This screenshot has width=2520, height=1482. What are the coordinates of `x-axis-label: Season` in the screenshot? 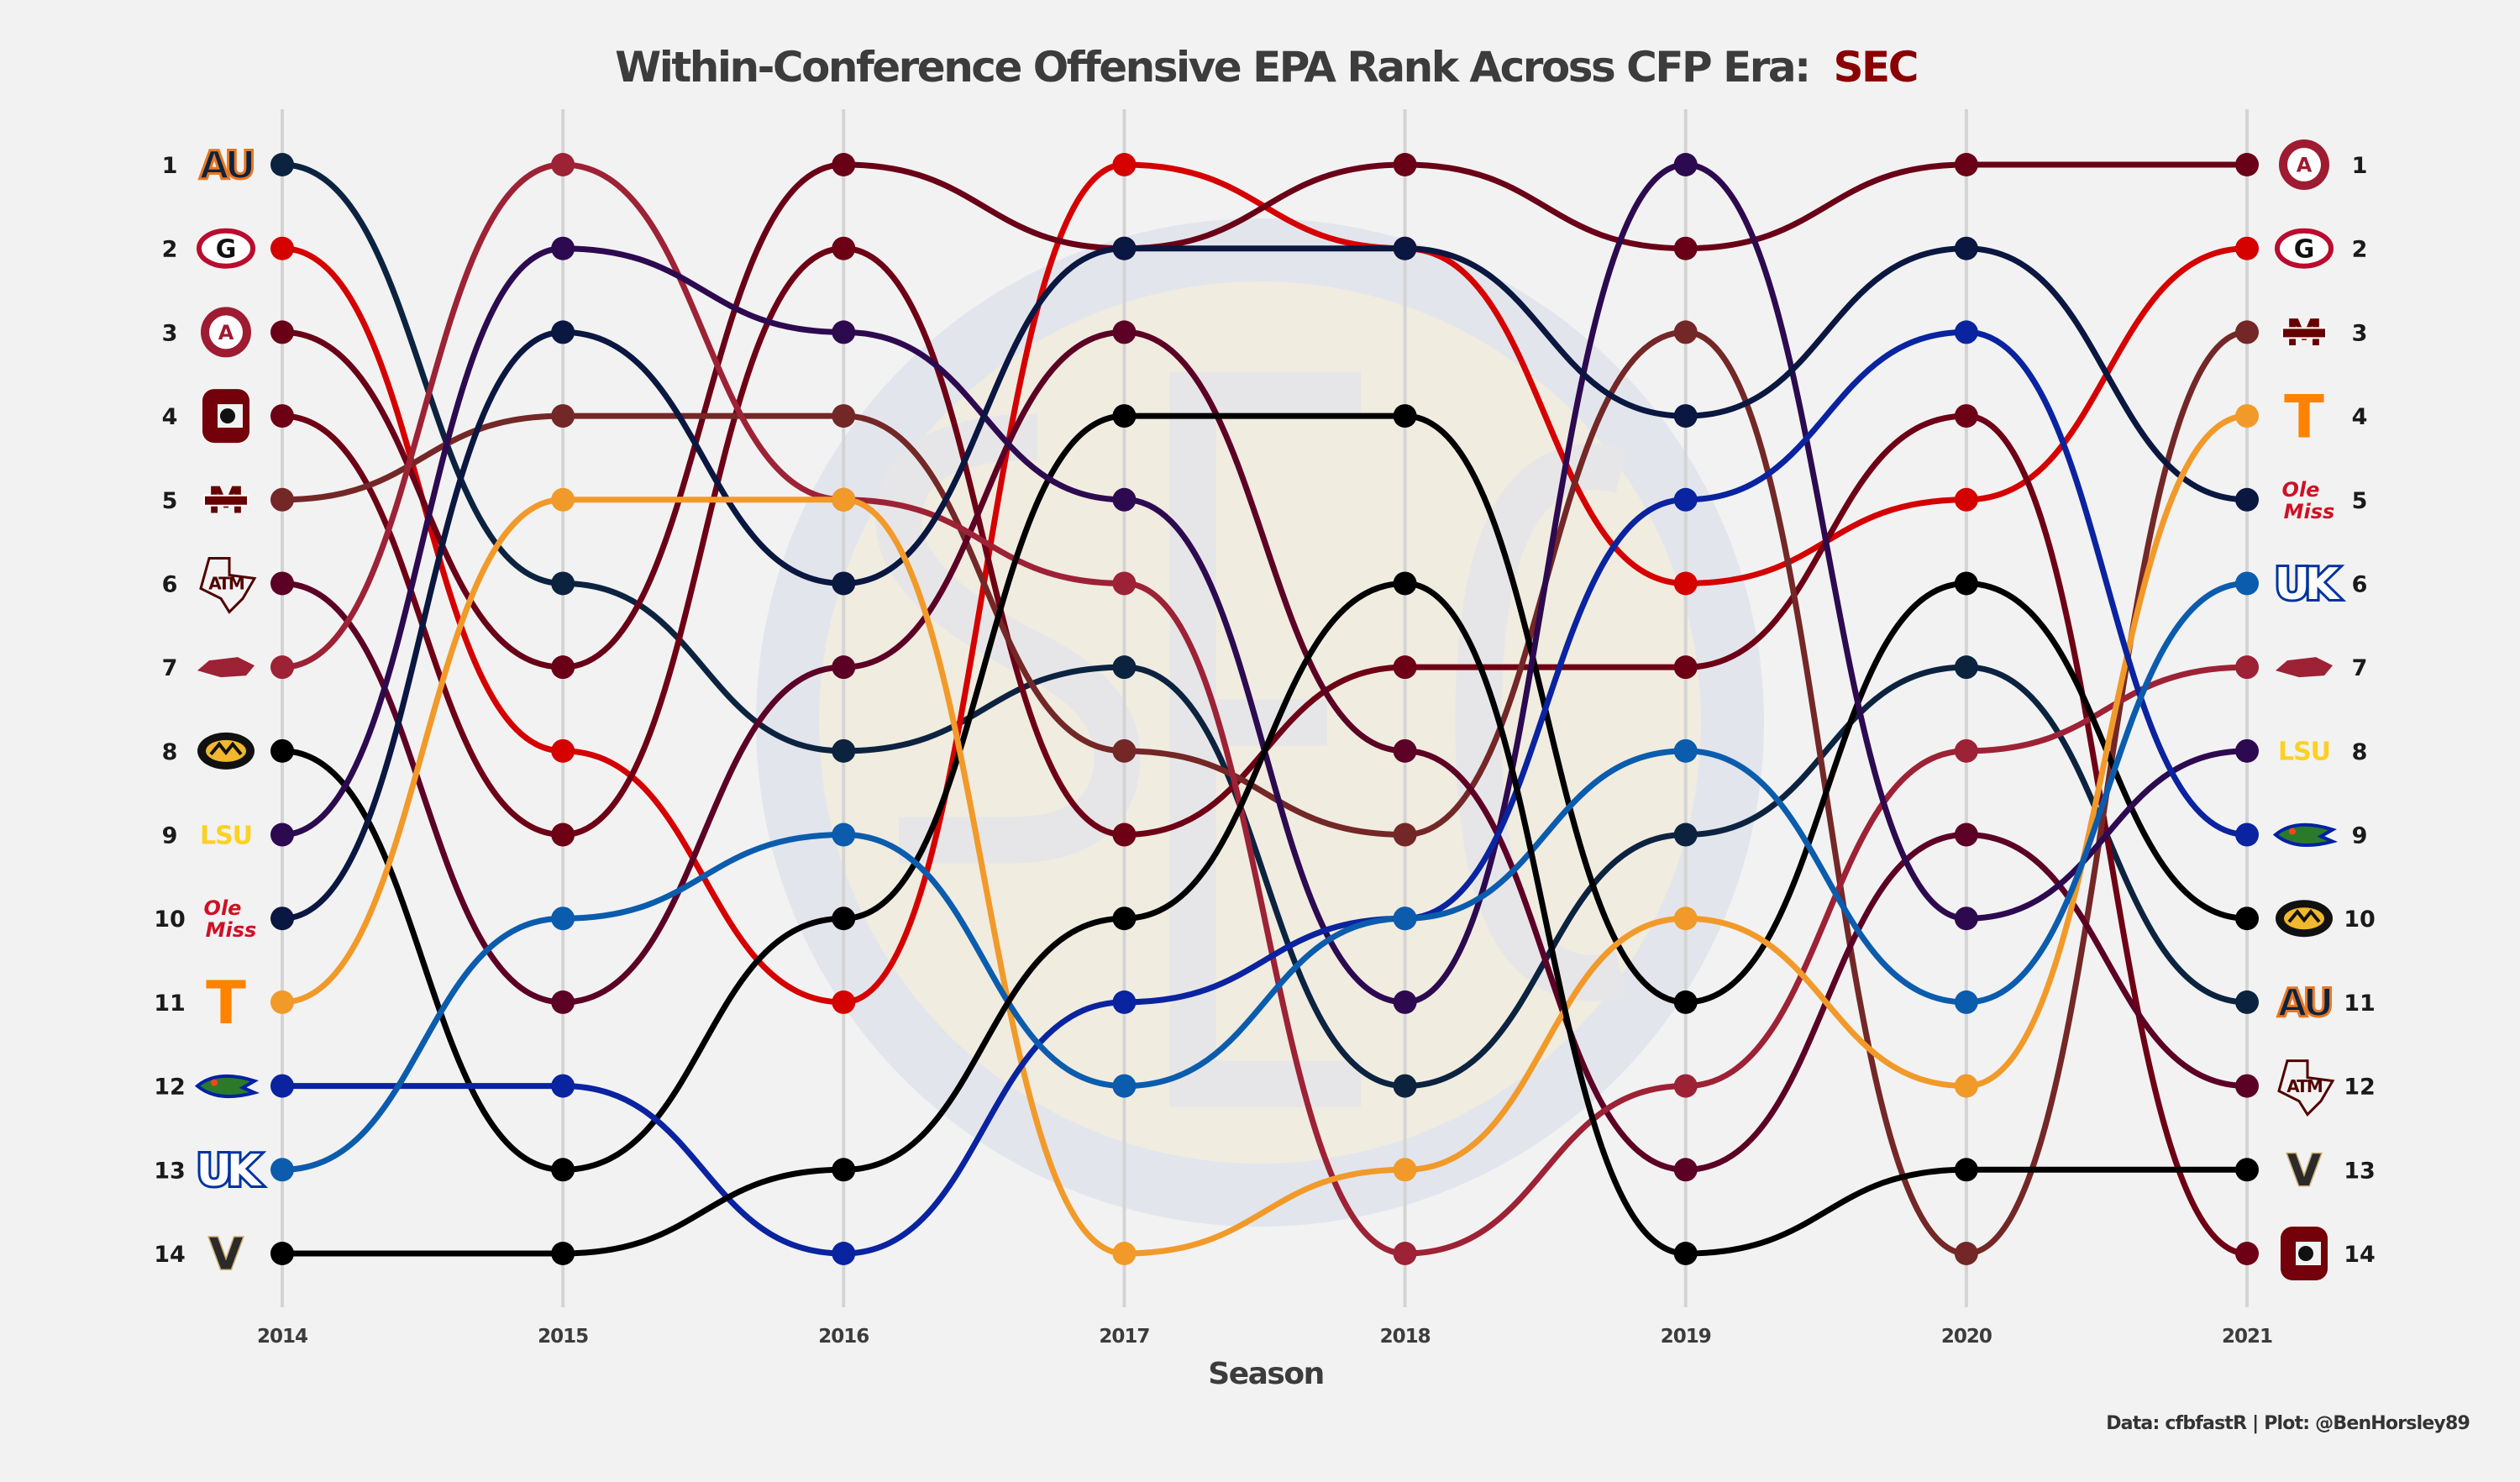 It's located at (1265, 1374).